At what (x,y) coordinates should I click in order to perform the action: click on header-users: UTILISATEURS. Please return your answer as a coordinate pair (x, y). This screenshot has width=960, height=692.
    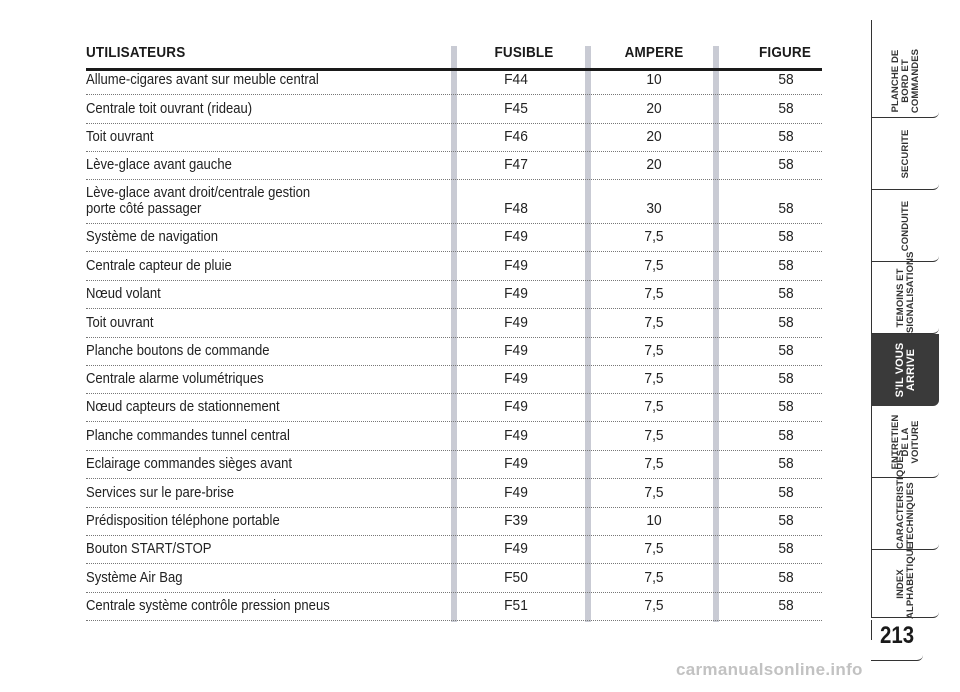
    Looking at the image, I should click on (136, 52).